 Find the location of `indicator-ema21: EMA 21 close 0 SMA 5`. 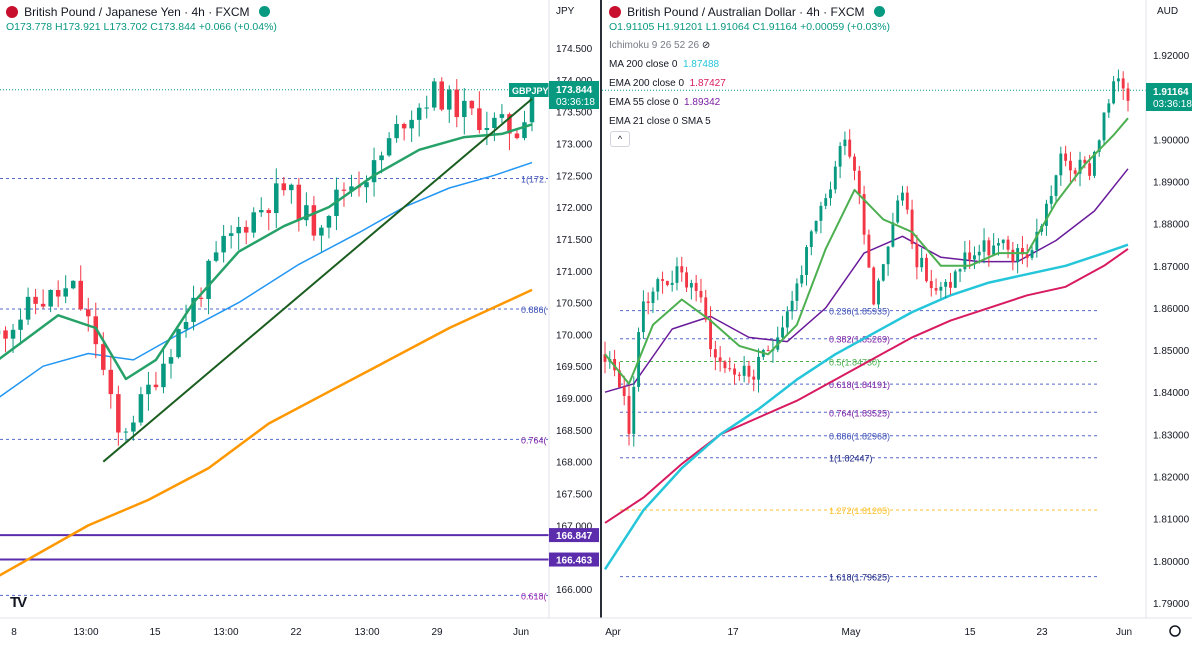

indicator-ema21: EMA 21 close 0 SMA 5 is located at coordinates (667, 121).